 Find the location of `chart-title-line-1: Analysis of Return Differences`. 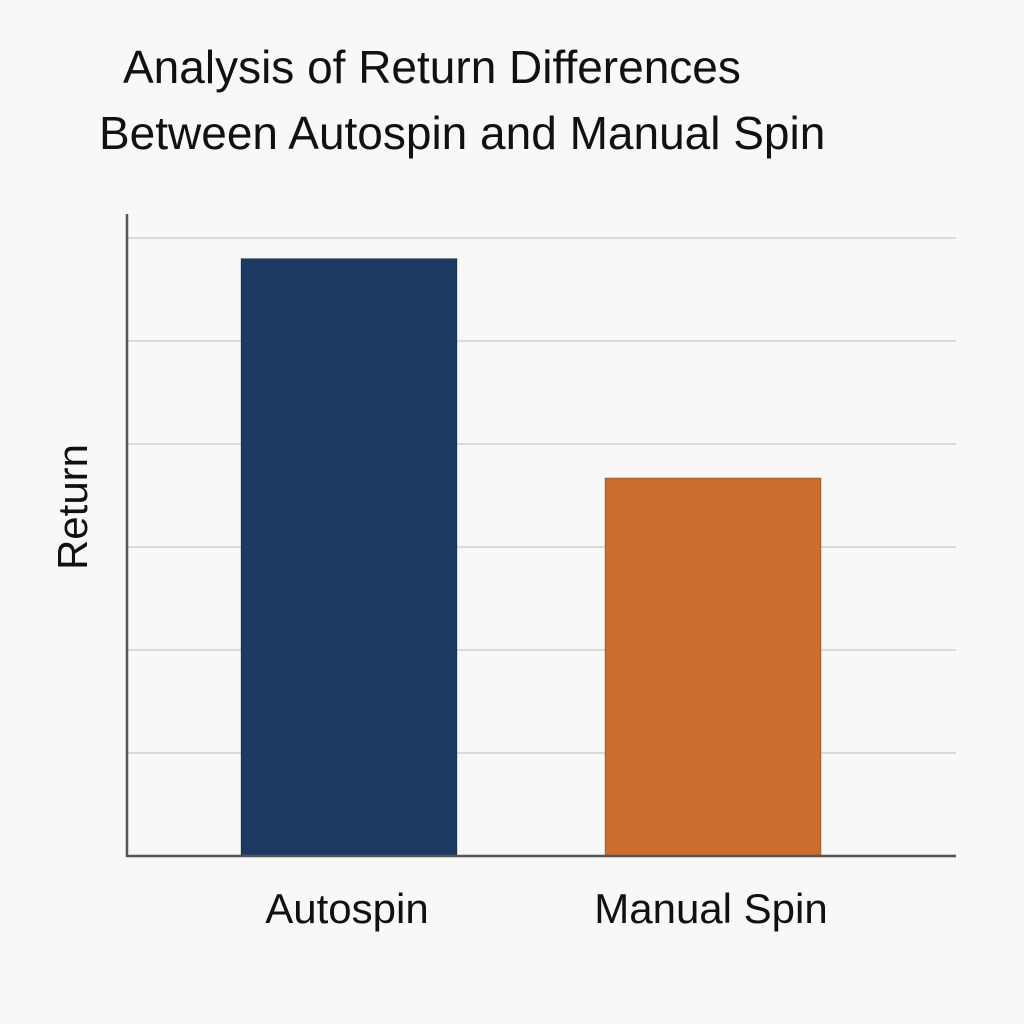

chart-title-line-1: Analysis of Return Differences is located at coordinates (432, 67).